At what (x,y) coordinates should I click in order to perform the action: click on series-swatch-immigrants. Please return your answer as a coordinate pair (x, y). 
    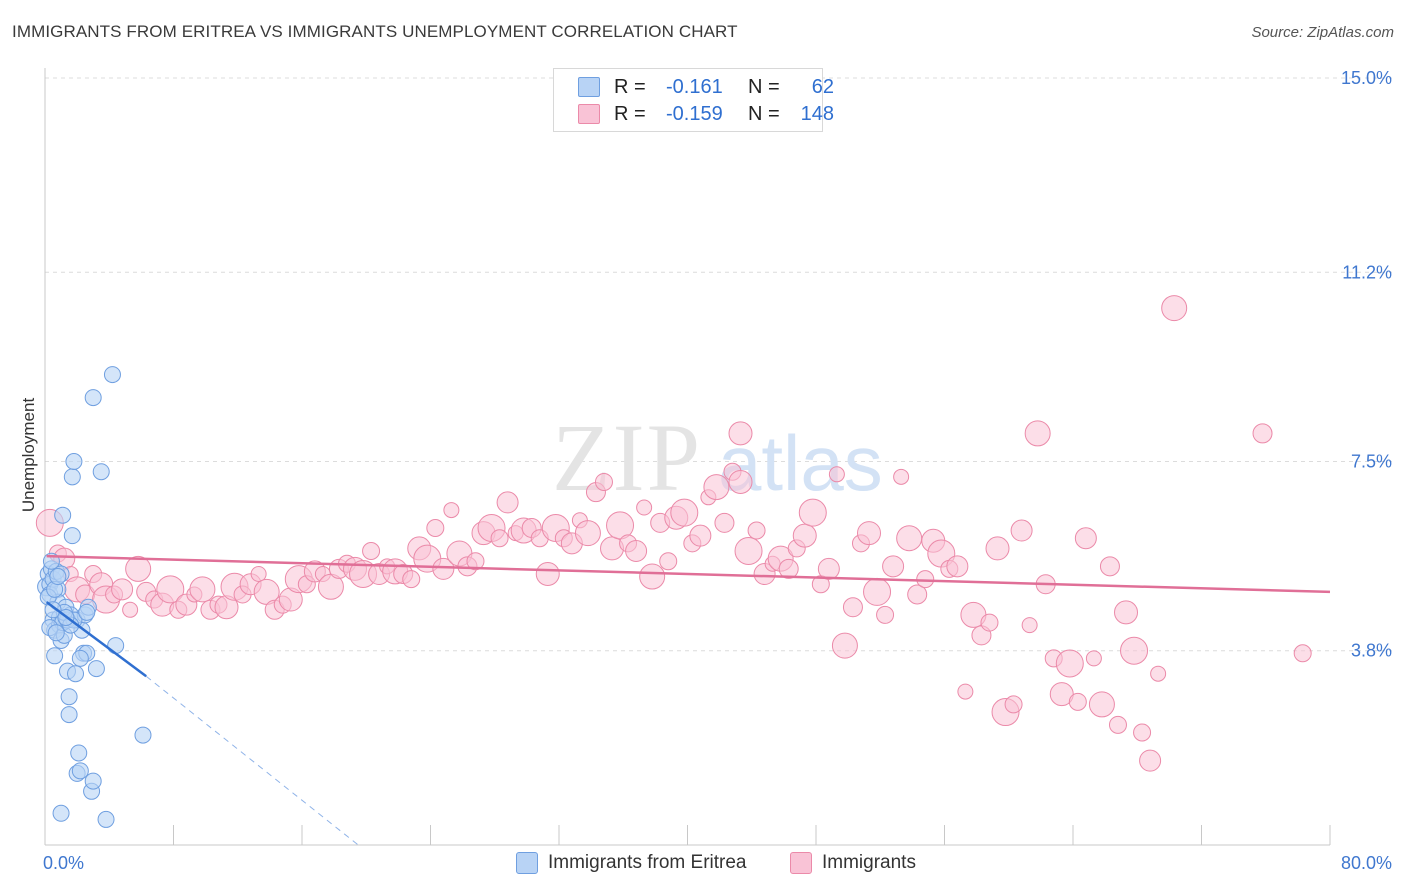
    Looking at the image, I should click on (801, 863).